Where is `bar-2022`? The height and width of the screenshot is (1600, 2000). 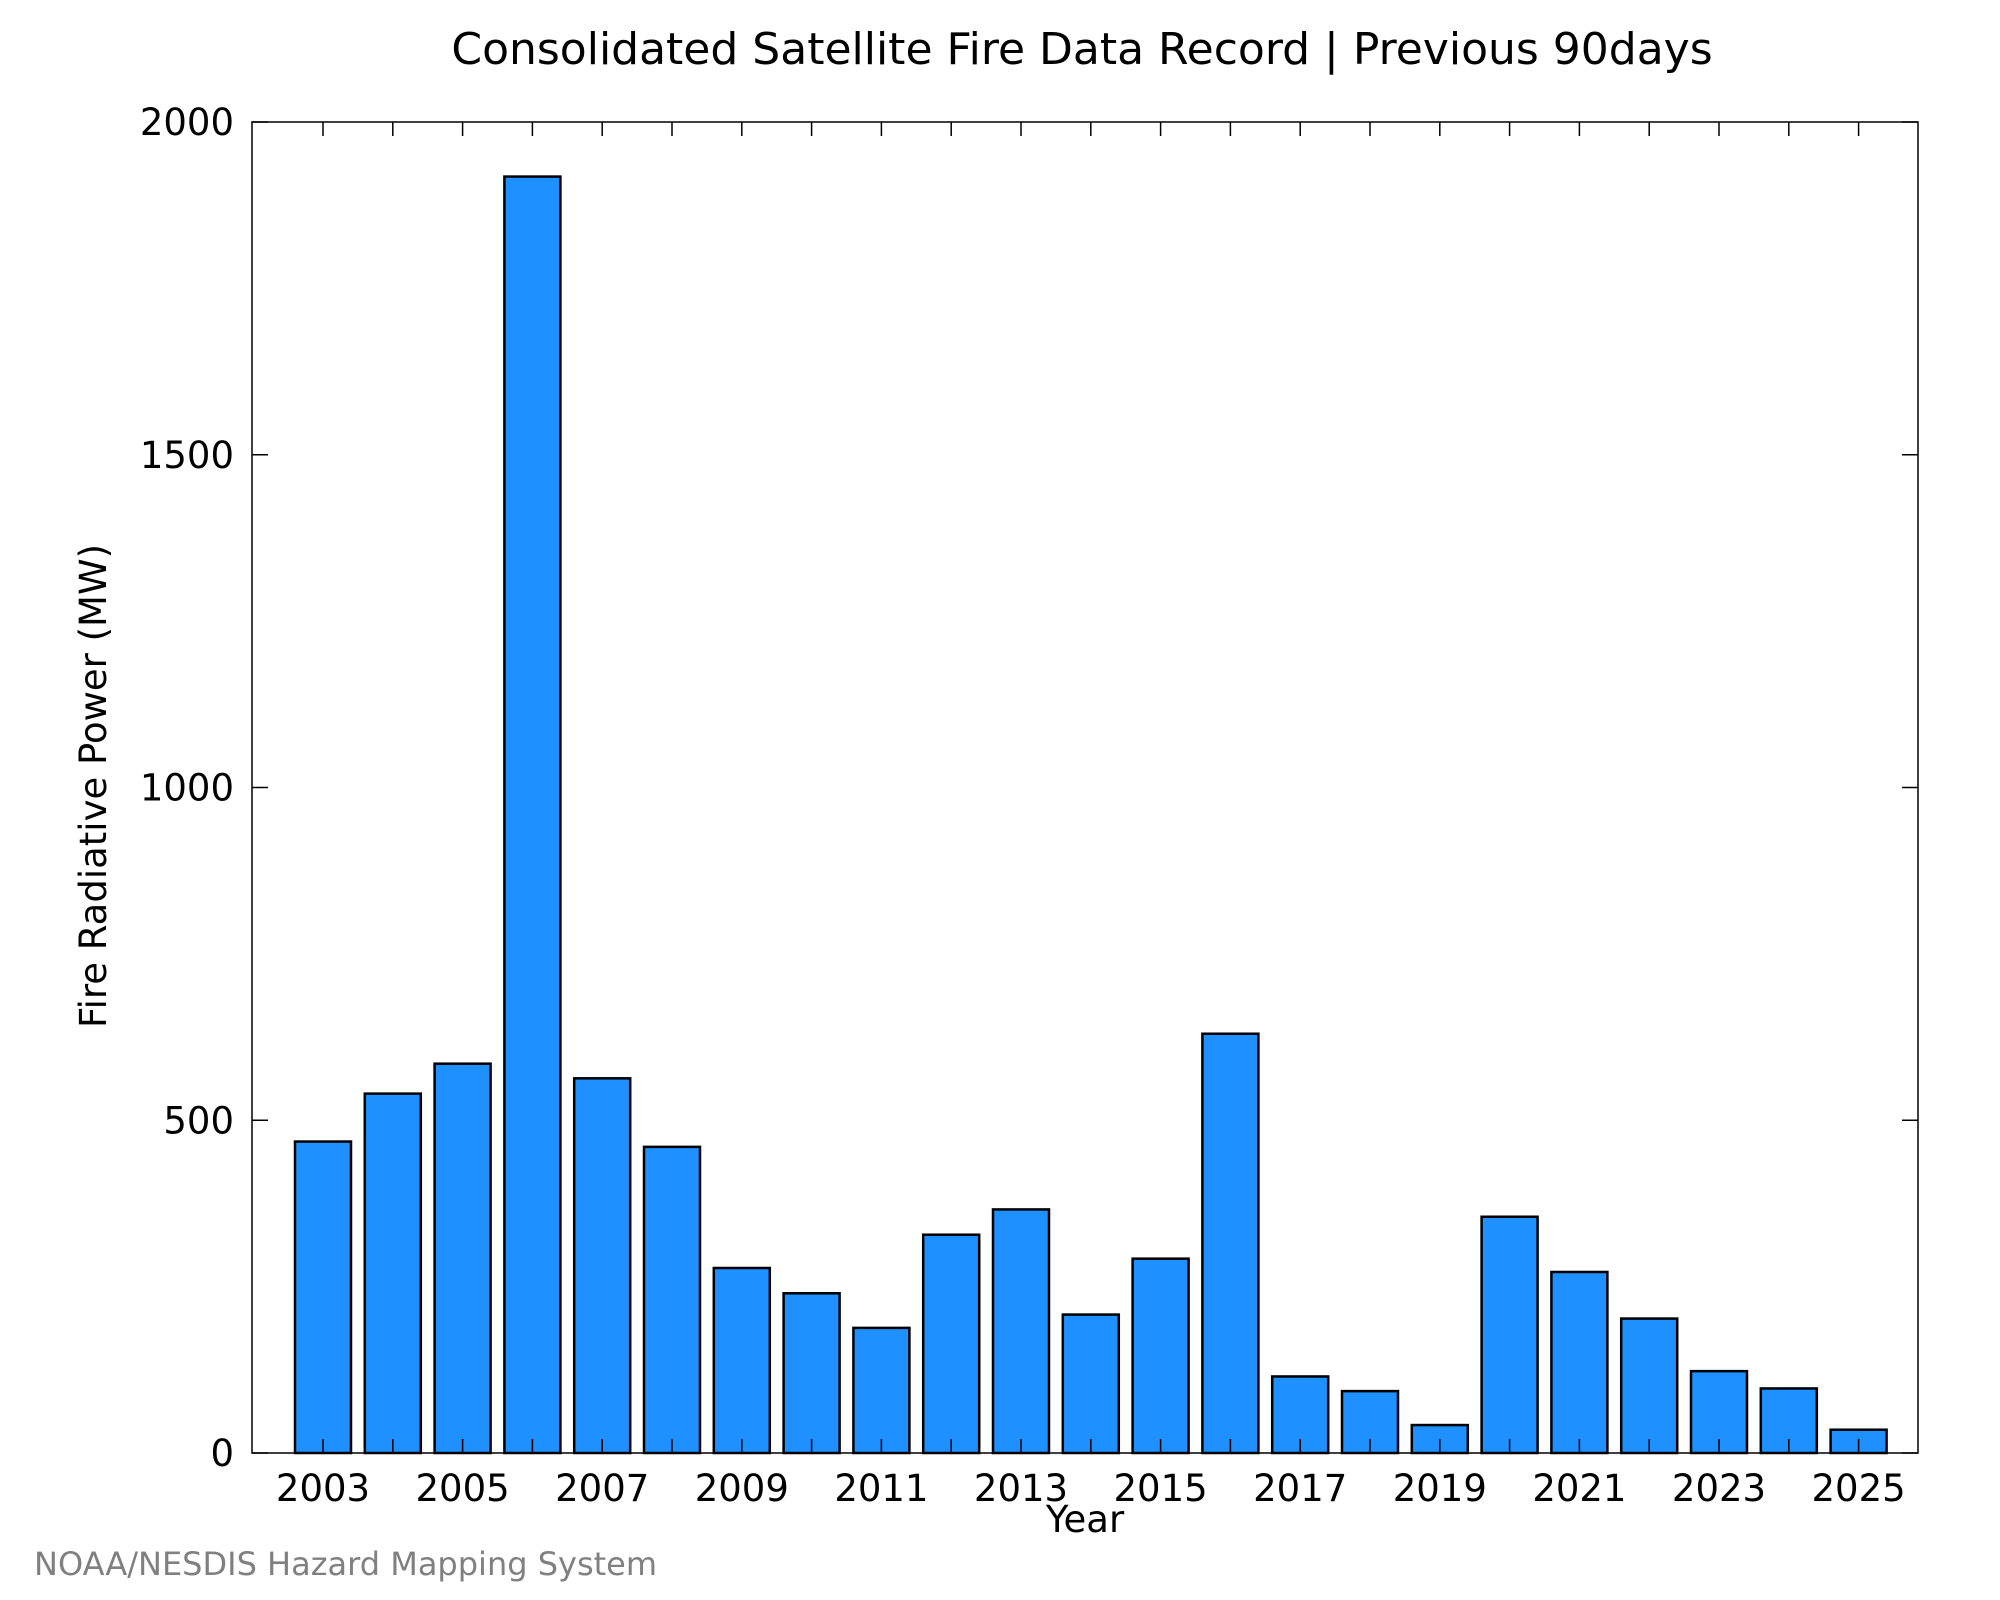 bar-2022 is located at coordinates (1649, 1386).